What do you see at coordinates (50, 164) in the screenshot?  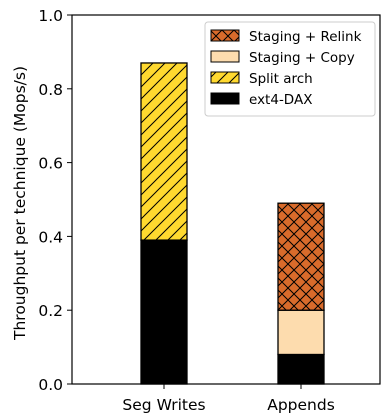 I see `y-tick-label: 0.6` at bounding box center [50, 164].